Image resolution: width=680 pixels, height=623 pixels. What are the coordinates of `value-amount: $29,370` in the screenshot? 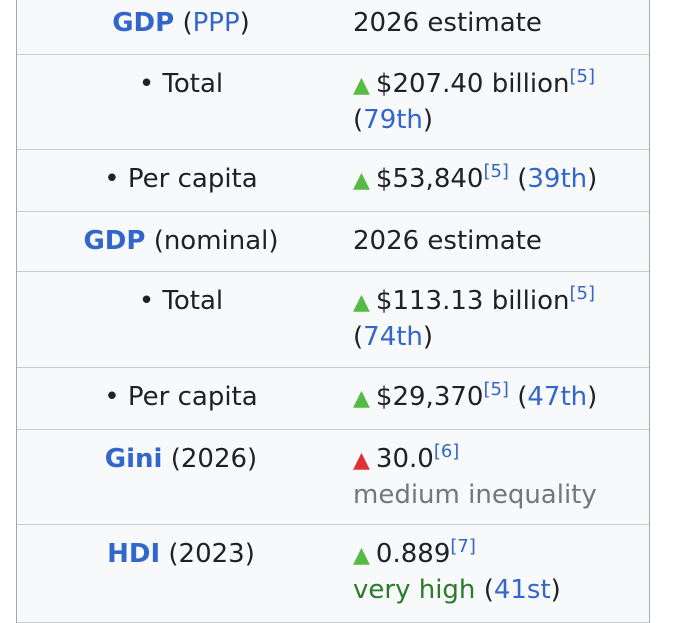 It's located at (429, 397).